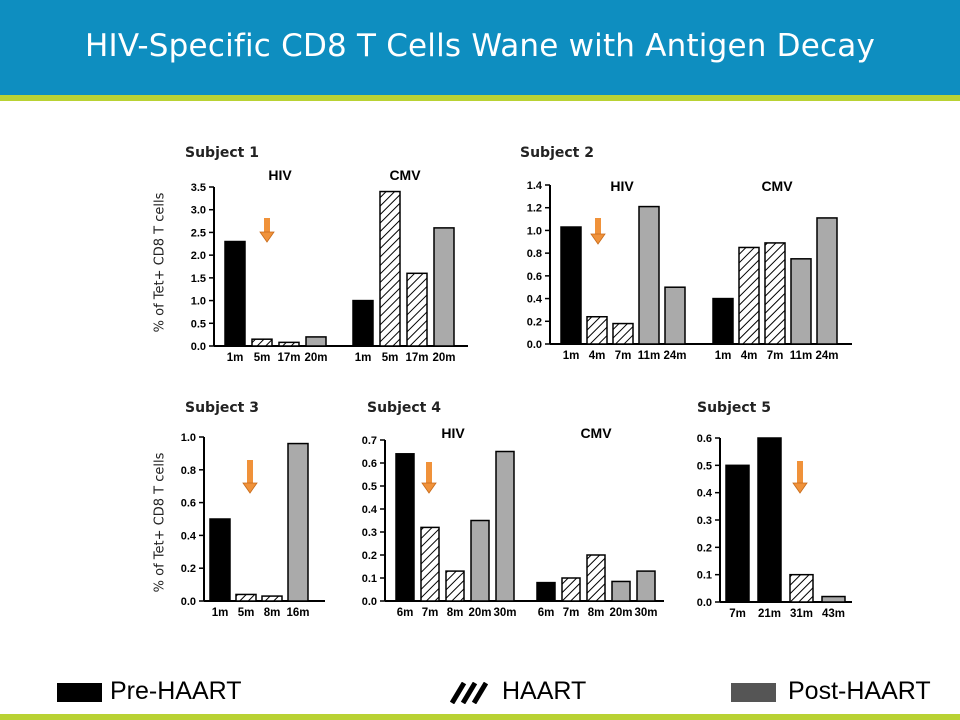 The height and width of the screenshot is (720, 960). What do you see at coordinates (775, 356) in the screenshot?
I see `chart-2-xtick-label: 7m` at bounding box center [775, 356].